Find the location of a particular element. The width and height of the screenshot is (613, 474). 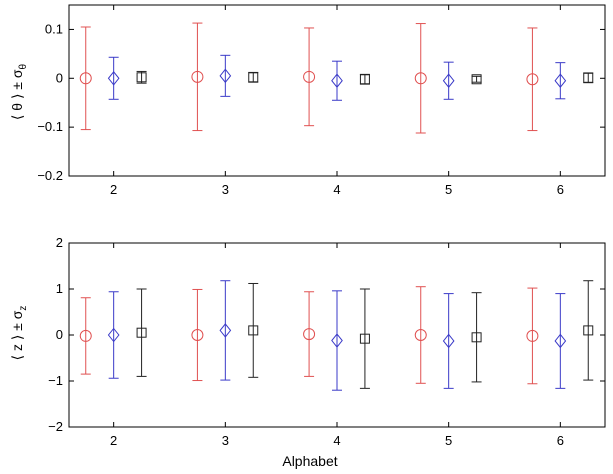

z-x-tick-label: 6 is located at coordinates (560, 440).